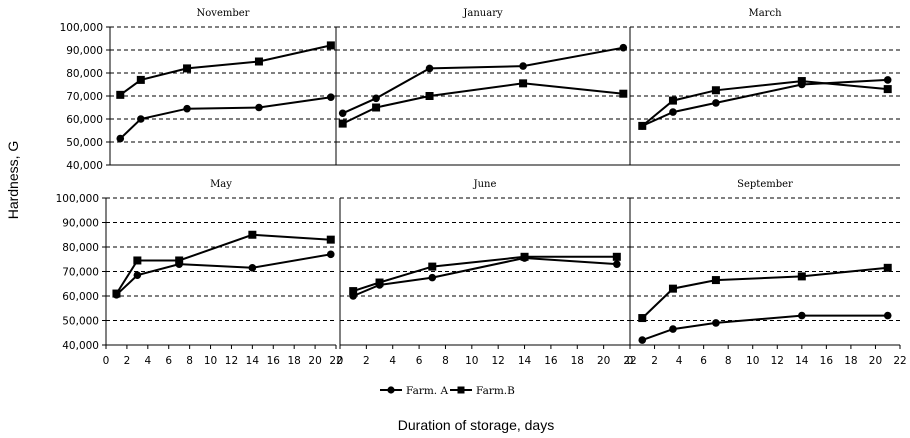 The height and width of the screenshot is (438, 910). What do you see at coordinates (427, 391) in the screenshot?
I see `legend-label-farm-a: Farm. A` at bounding box center [427, 391].